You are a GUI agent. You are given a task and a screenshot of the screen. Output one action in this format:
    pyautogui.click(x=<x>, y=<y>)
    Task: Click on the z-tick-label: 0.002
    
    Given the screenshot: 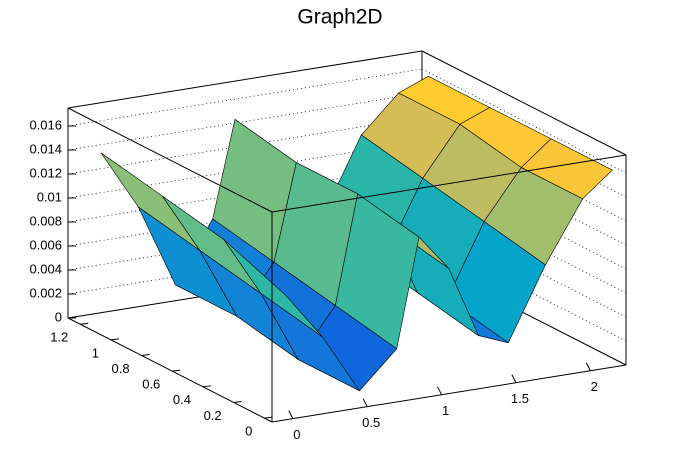 What is the action you would take?
    pyautogui.click(x=45, y=292)
    